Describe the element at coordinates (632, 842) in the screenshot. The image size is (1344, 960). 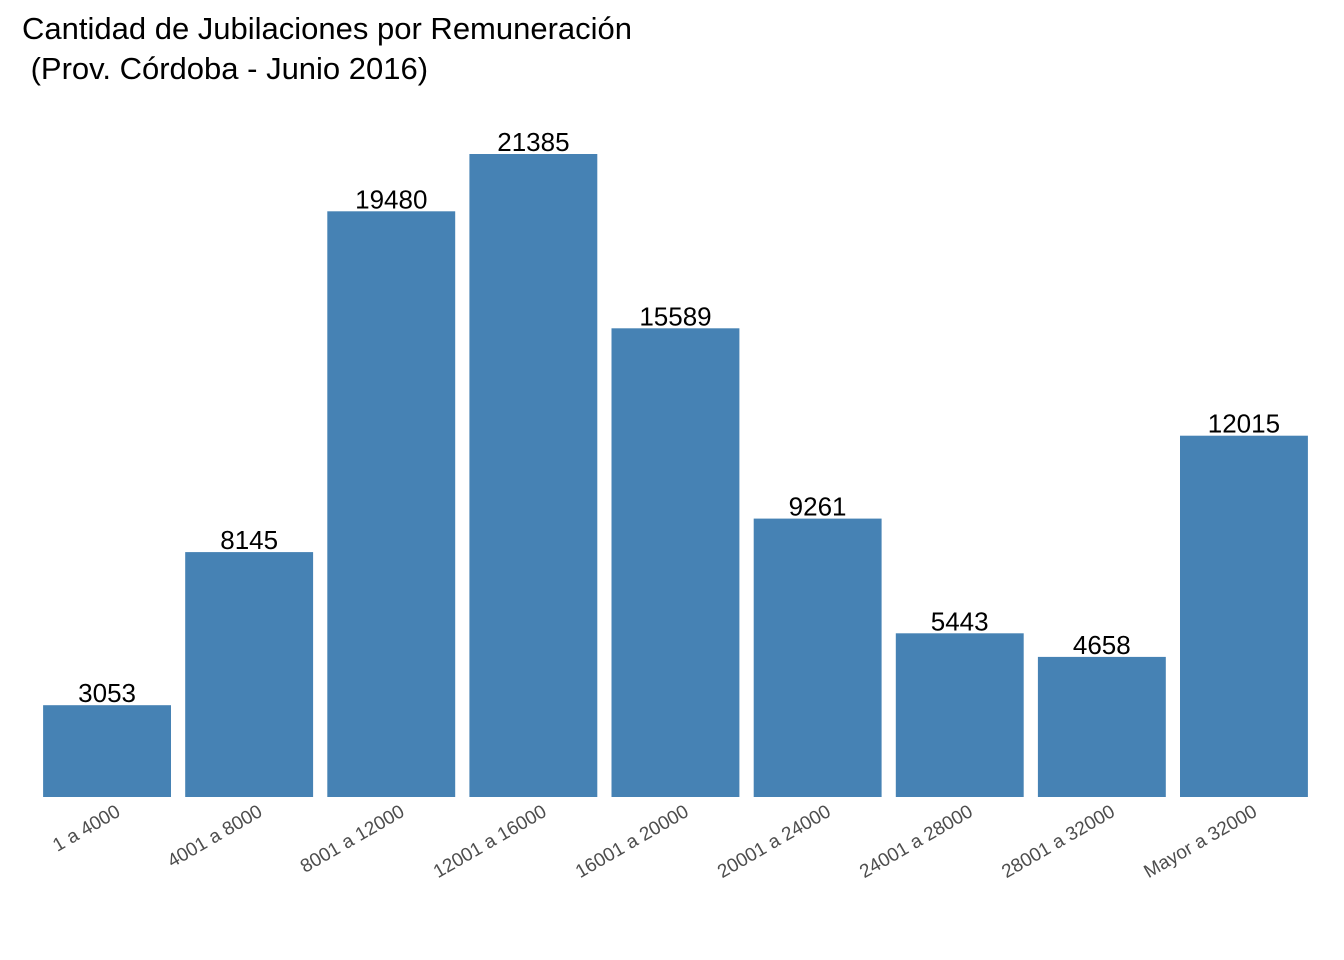
I see `x-tick-label: 16001 a 20000` at that location.